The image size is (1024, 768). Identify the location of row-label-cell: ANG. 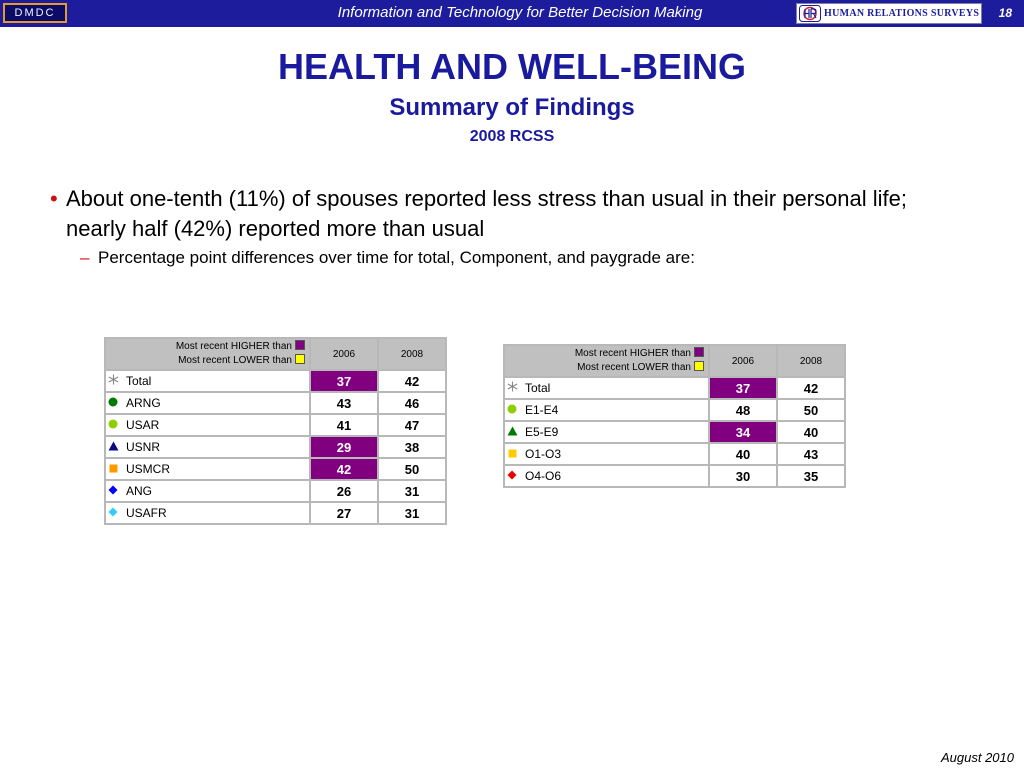
(207, 491).